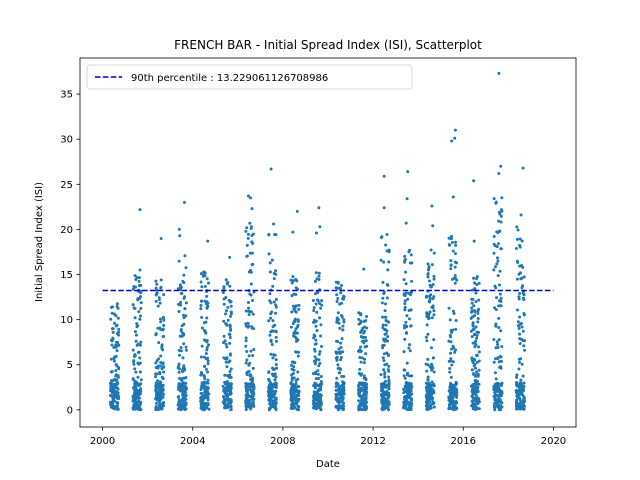 Image resolution: width=640 pixels, height=480 pixels. I want to click on x-axis-label: Date, so click(328, 464).